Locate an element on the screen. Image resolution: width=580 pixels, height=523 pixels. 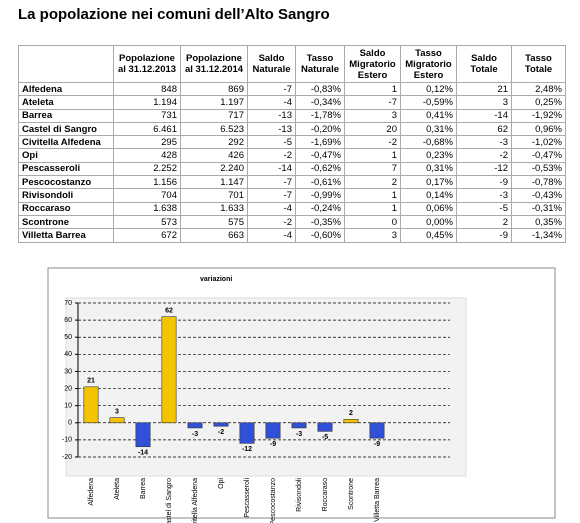
data-label: 2 is located at coordinates (351, 413).